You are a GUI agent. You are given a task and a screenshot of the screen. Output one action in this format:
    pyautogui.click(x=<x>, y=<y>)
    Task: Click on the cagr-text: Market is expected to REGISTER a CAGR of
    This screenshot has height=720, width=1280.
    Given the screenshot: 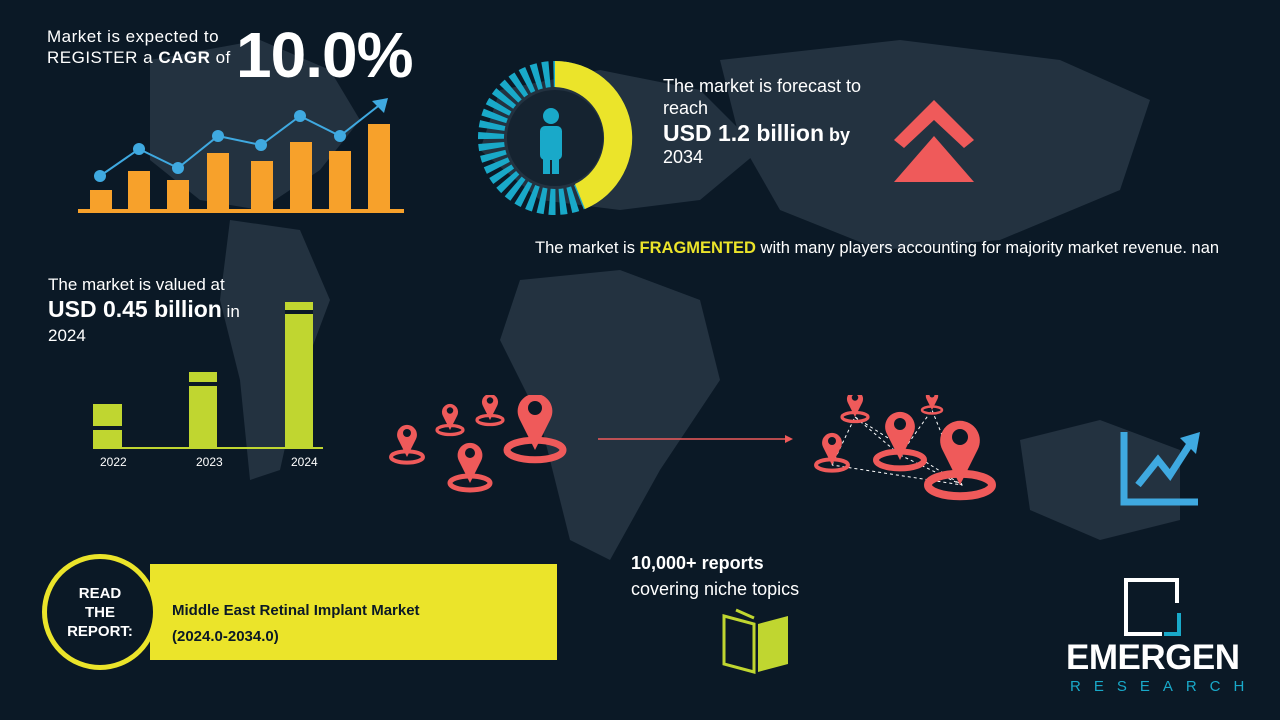 What is the action you would take?
    pyautogui.click(x=139, y=47)
    